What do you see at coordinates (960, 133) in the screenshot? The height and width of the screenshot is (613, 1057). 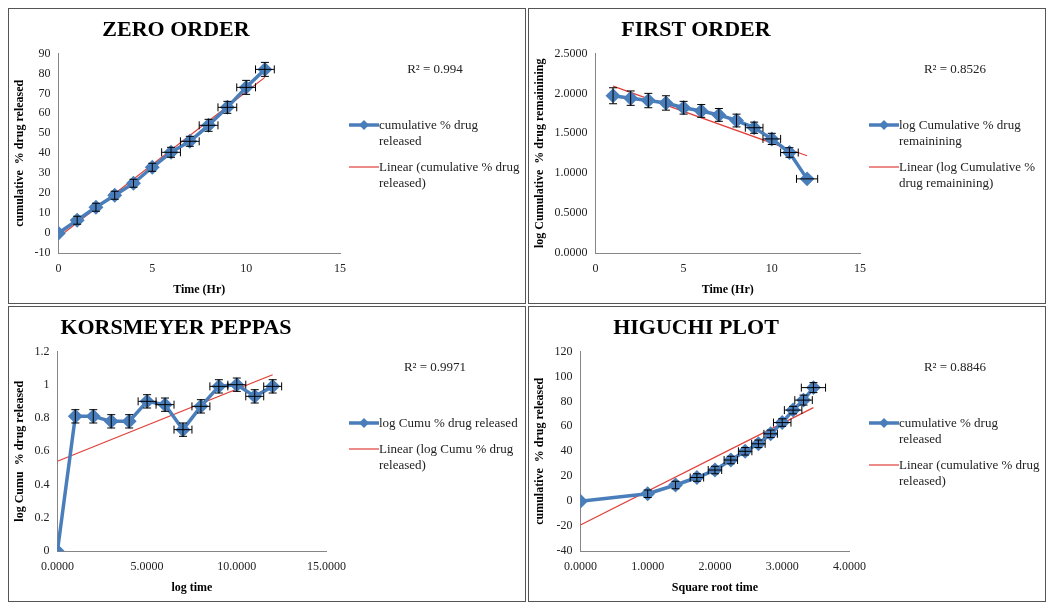 I see `legend-label: log Cumulative % drug remainining` at bounding box center [960, 133].